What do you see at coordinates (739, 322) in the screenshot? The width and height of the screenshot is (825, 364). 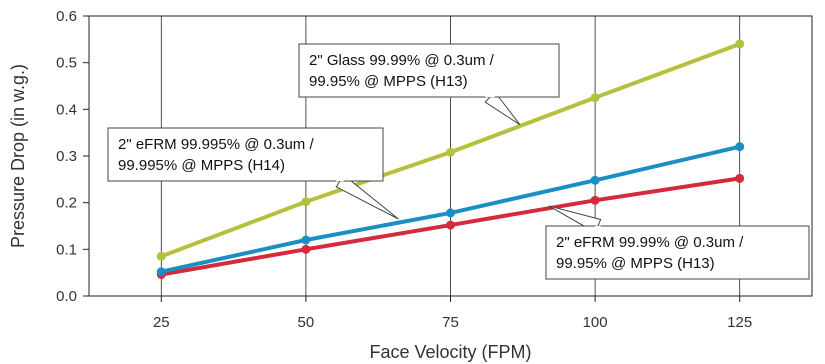 I see `x-tick-label: 125` at bounding box center [739, 322].